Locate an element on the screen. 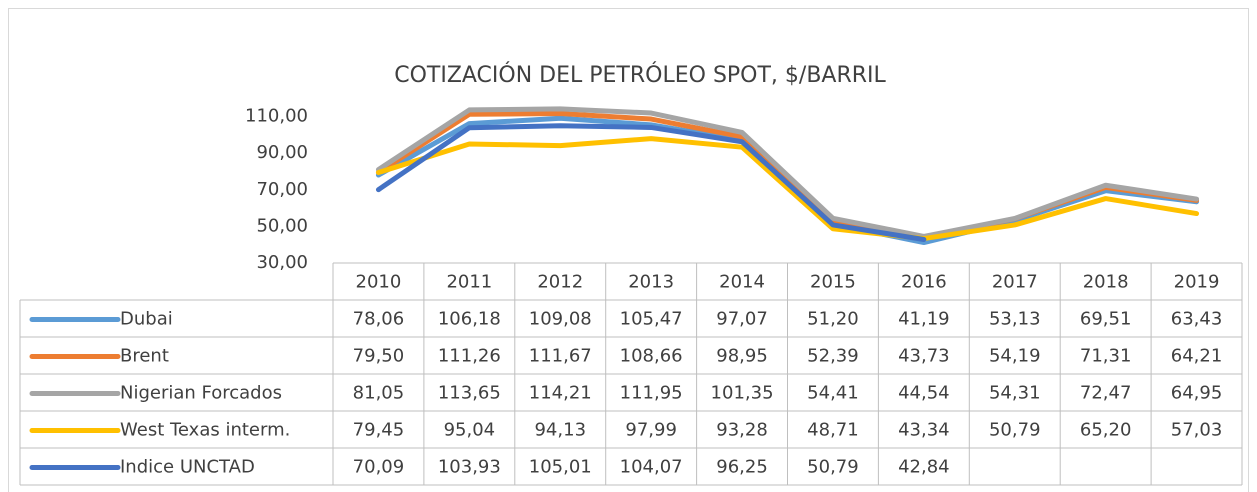 The height and width of the screenshot is (492, 1257). data-label: 69,51 is located at coordinates (1106, 319).